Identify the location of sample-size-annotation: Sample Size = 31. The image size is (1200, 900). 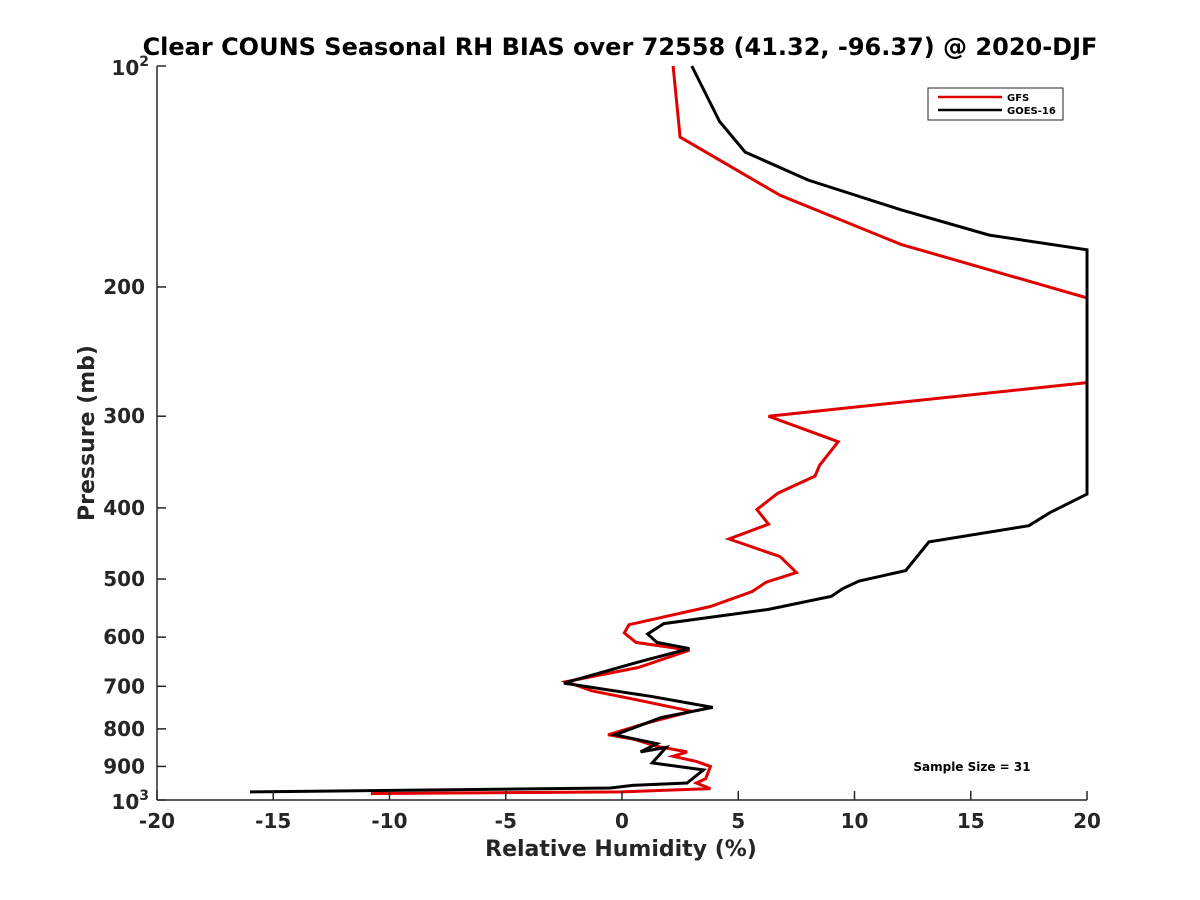
(971, 767).